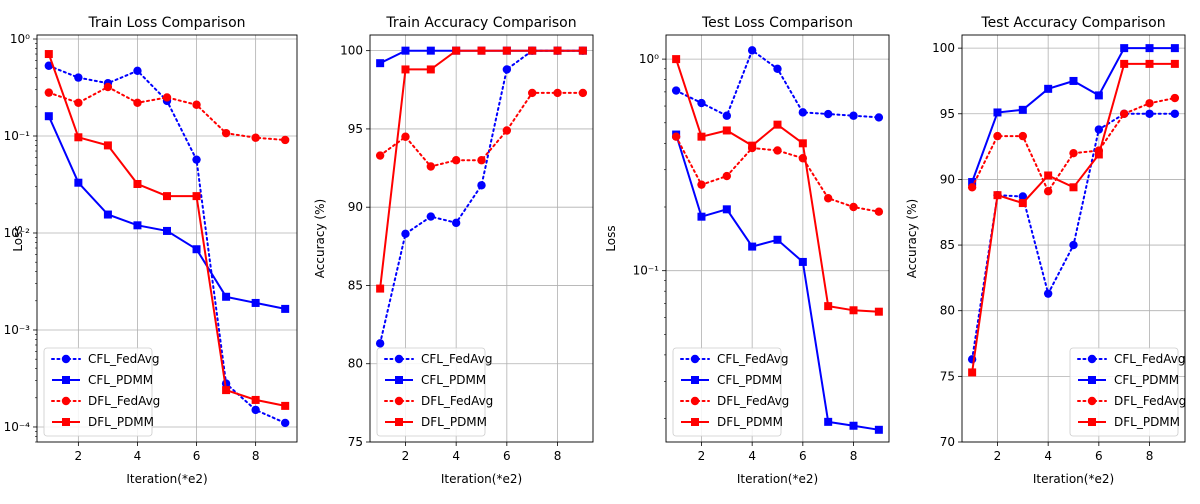 Image resolution: width=1200 pixels, height=504 pixels. What do you see at coordinates (1072, 23) in the screenshot?
I see `chart-title: Test Accuracy Comparison` at bounding box center [1072, 23].